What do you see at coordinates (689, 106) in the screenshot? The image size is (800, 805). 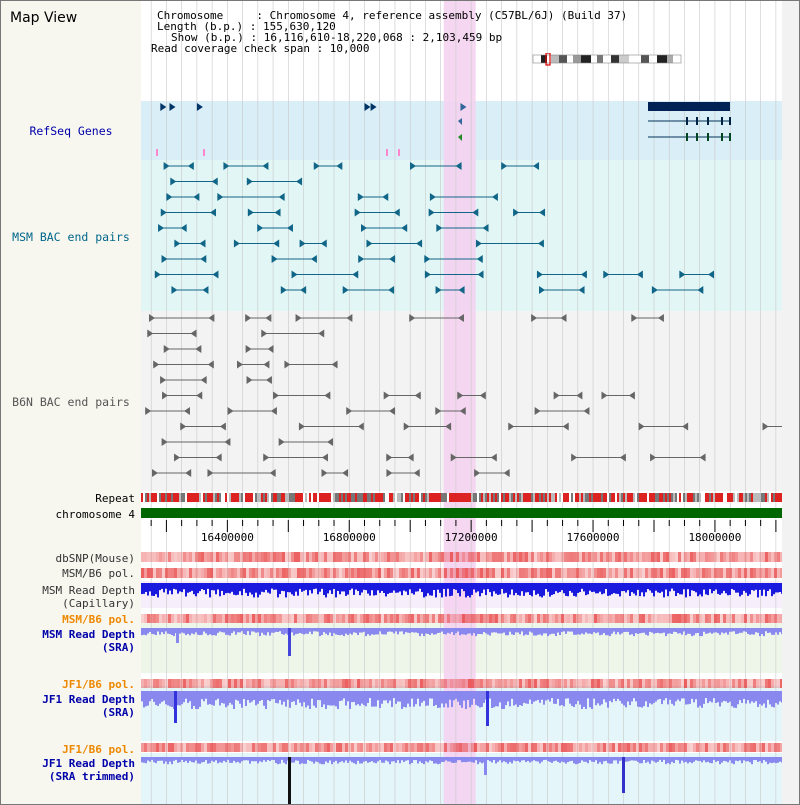 I see `gene-block` at bounding box center [689, 106].